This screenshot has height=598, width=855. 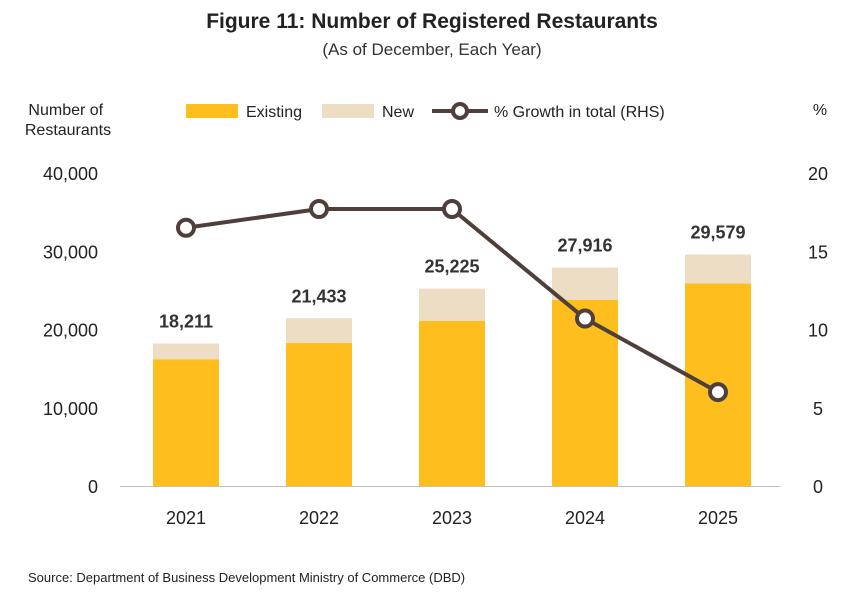 What do you see at coordinates (318, 296) in the screenshot?
I see `total-value-label: 21,433` at bounding box center [318, 296].